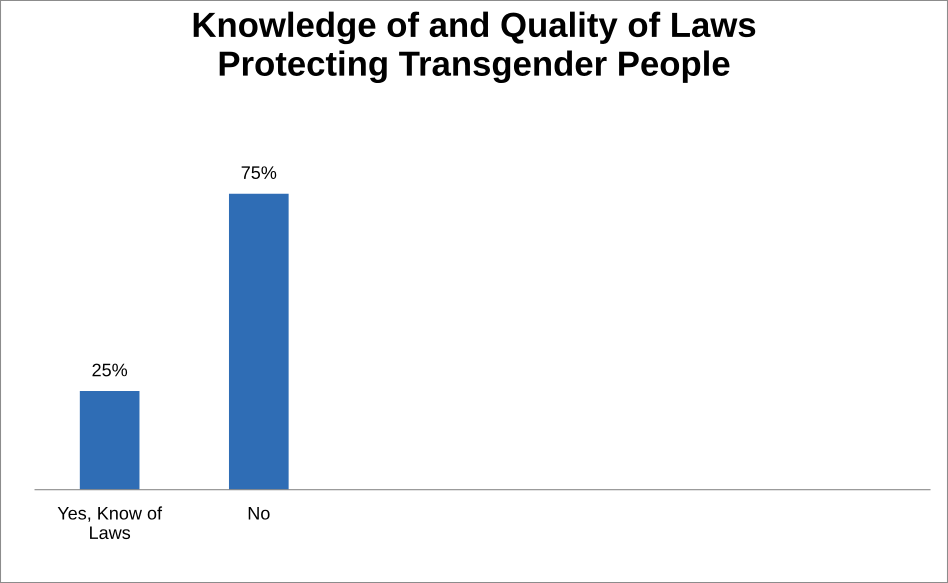 This screenshot has height=583, width=948. Describe the element at coordinates (475, 47) in the screenshot. I see `chart-title: Knowledge of and Quality of Laws Protecting Transgender People` at that location.